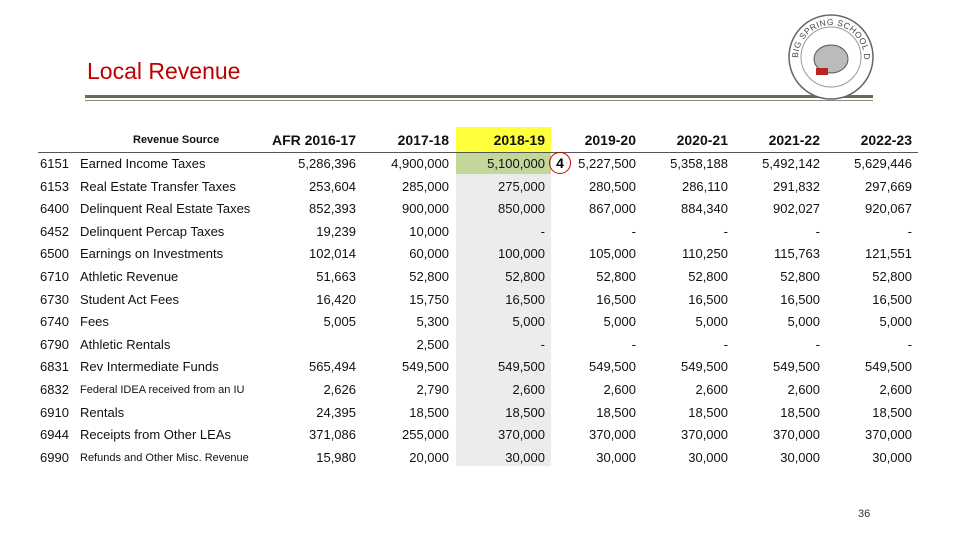 The image size is (960, 540). Describe the element at coordinates (129, 276) in the screenshot. I see `revenue-source: Athletic Revenue` at that location.